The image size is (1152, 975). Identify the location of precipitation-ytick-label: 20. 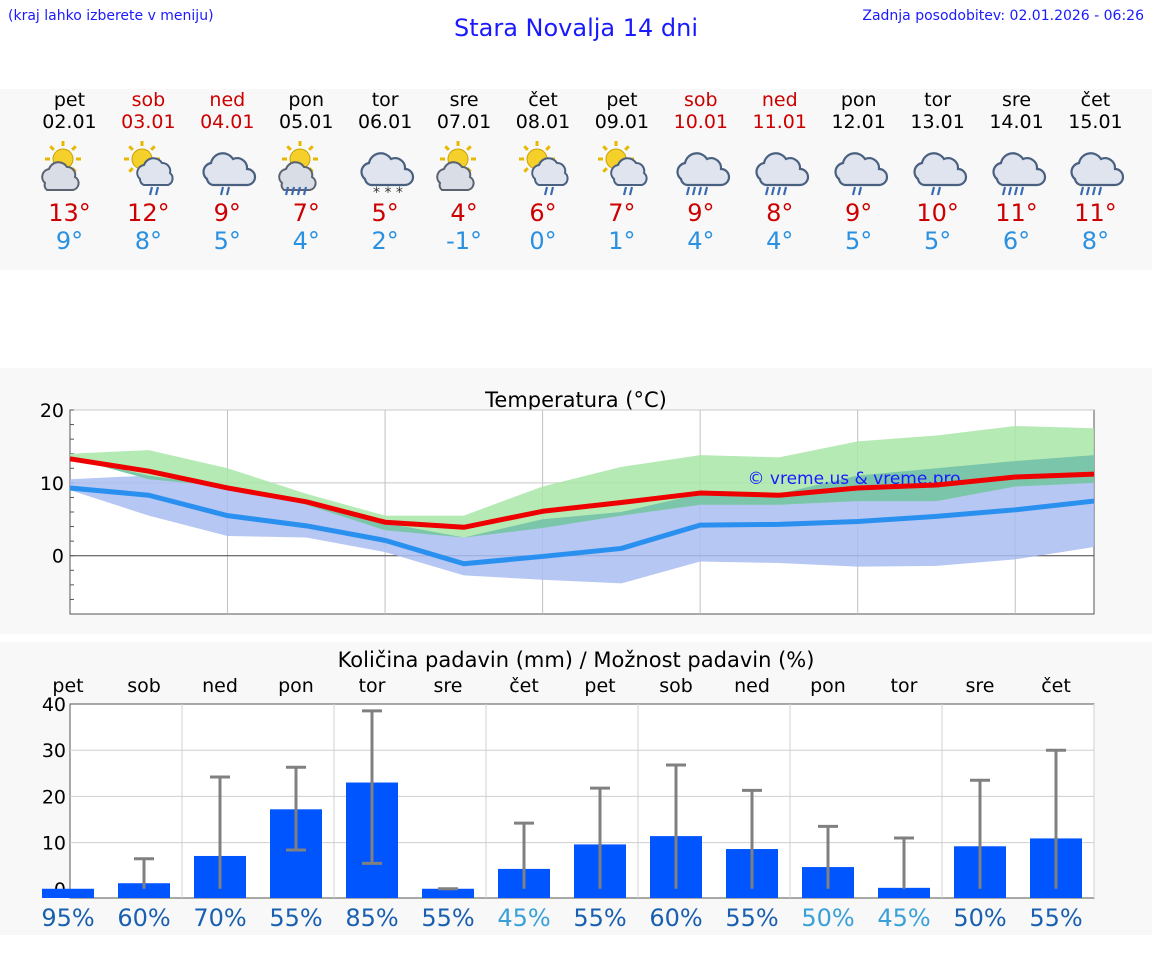
(54, 797).